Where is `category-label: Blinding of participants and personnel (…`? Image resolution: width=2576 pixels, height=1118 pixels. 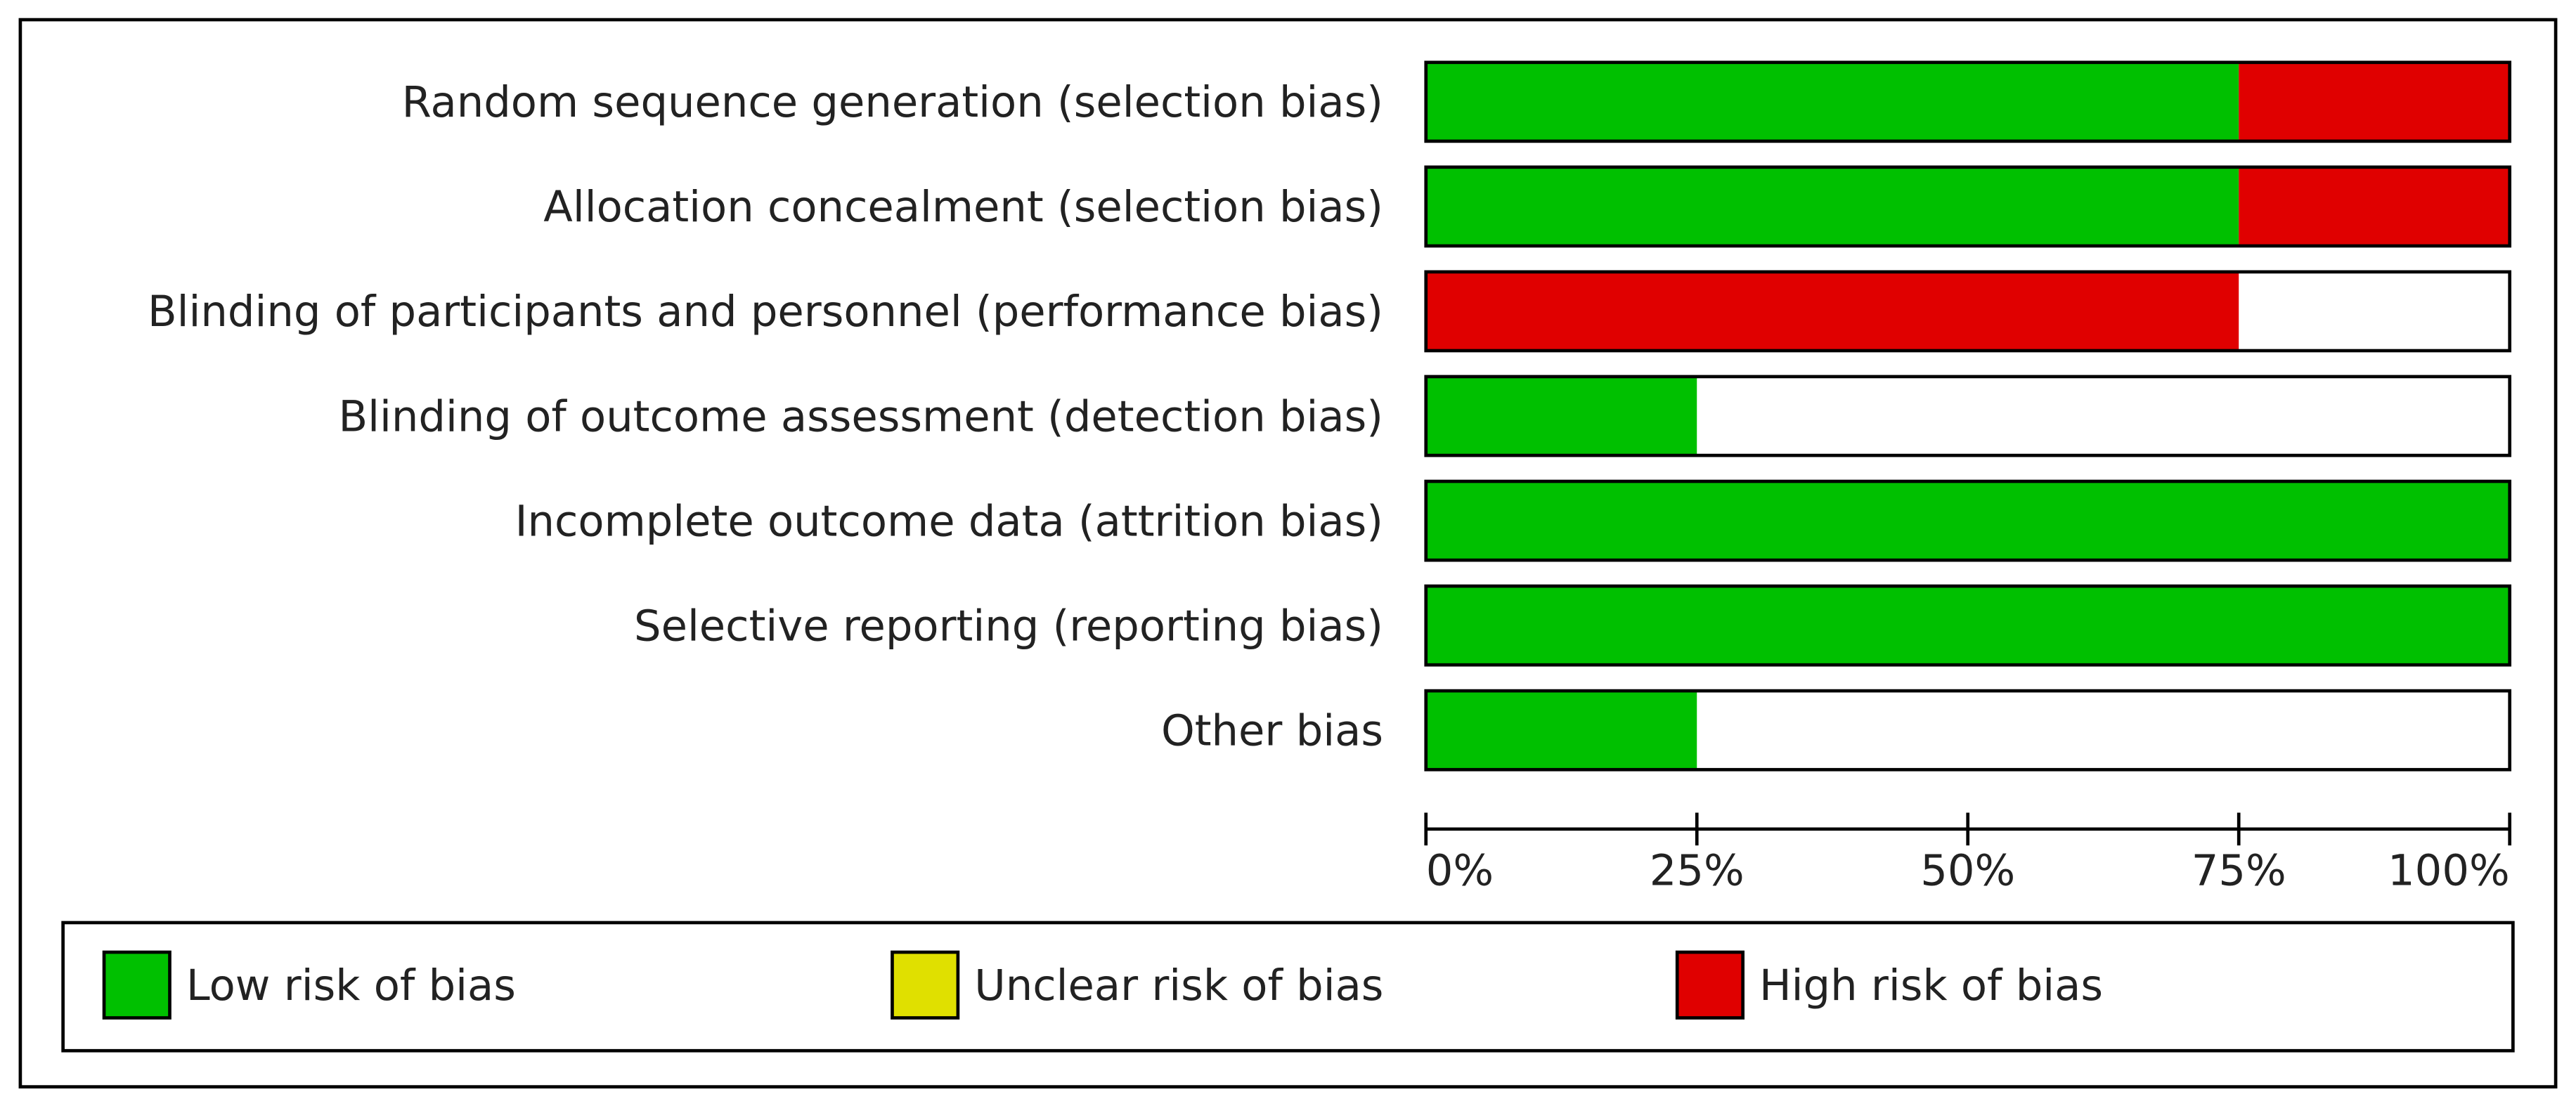
category-label: Blinding of participants and personnel (… is located at coordinates (765, 312).